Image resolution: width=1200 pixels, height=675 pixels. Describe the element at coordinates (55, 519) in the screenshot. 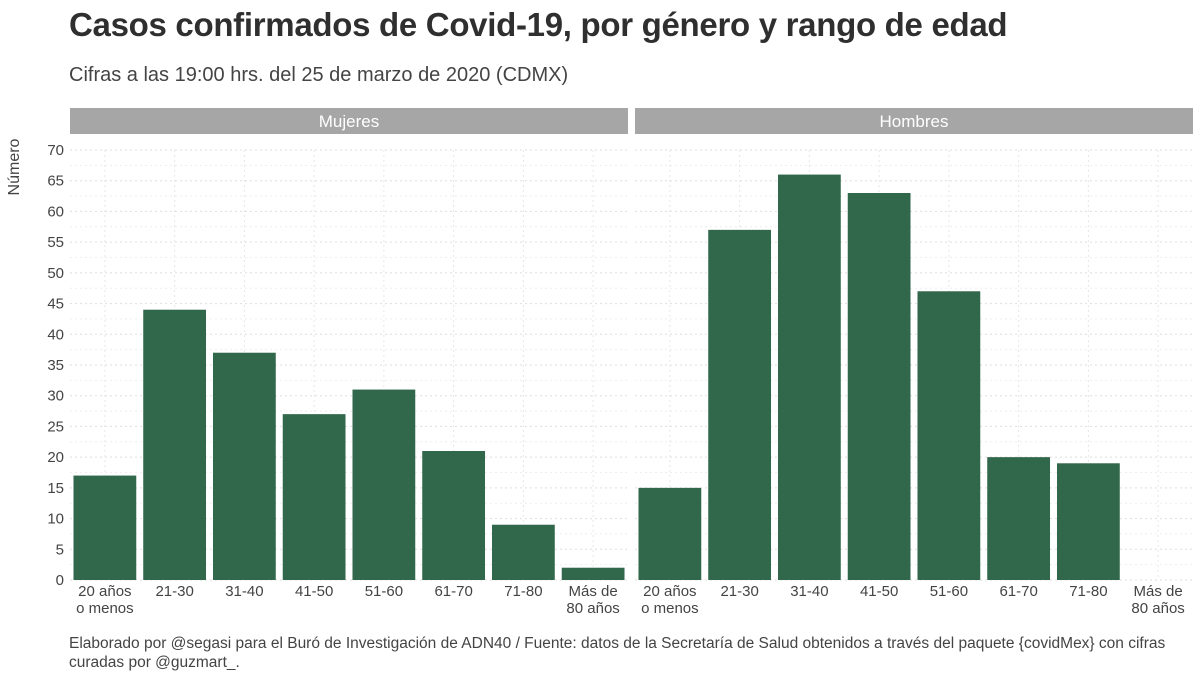

I see `y-tick-label: 10` at that location.